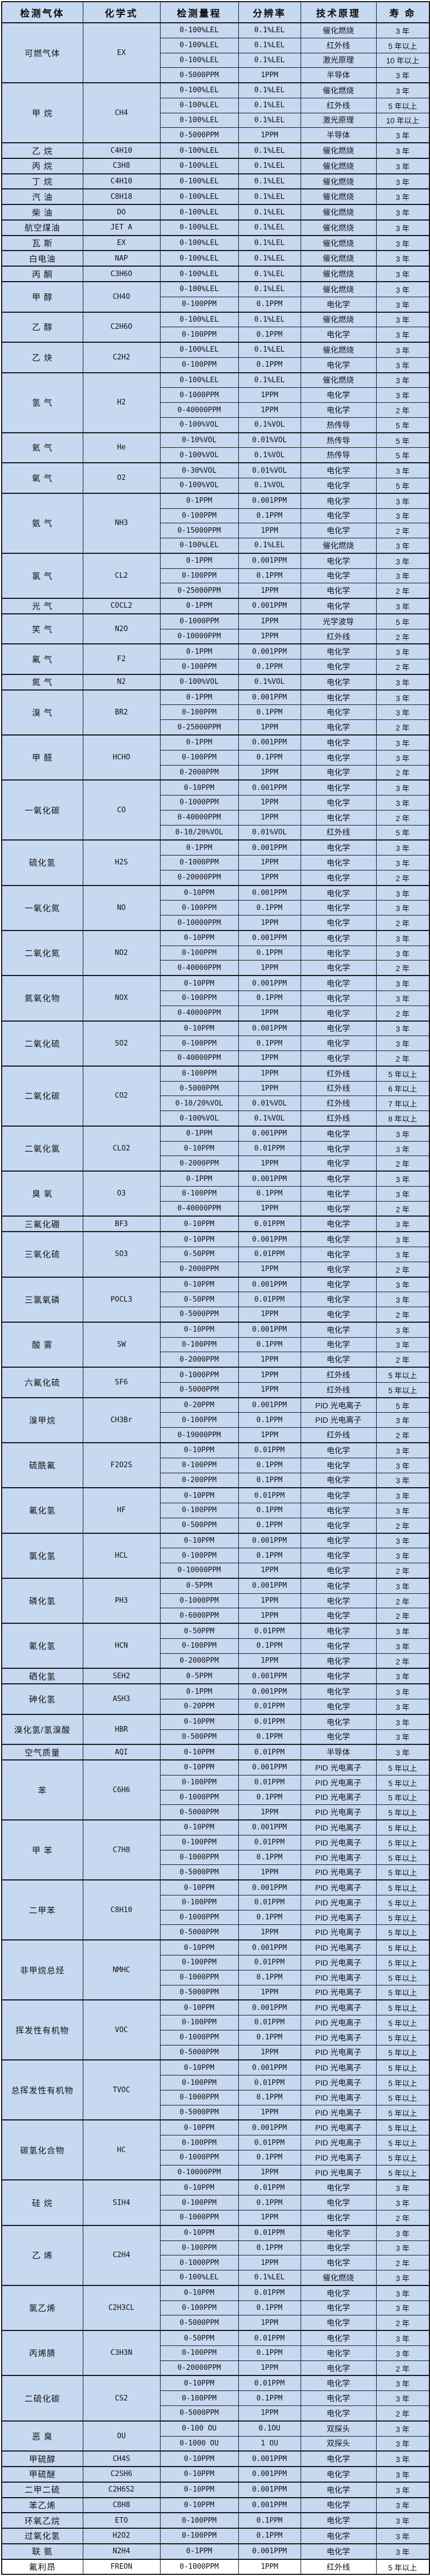 Image resolution: width=430 pixels, height=2576 pixels. Describe the element at coordinates (216, 1699) in the screenshot. I see `table-row: 砷化氢 ASH3 0-1PPM 0.001PPM 电化学 3 年` at that location.